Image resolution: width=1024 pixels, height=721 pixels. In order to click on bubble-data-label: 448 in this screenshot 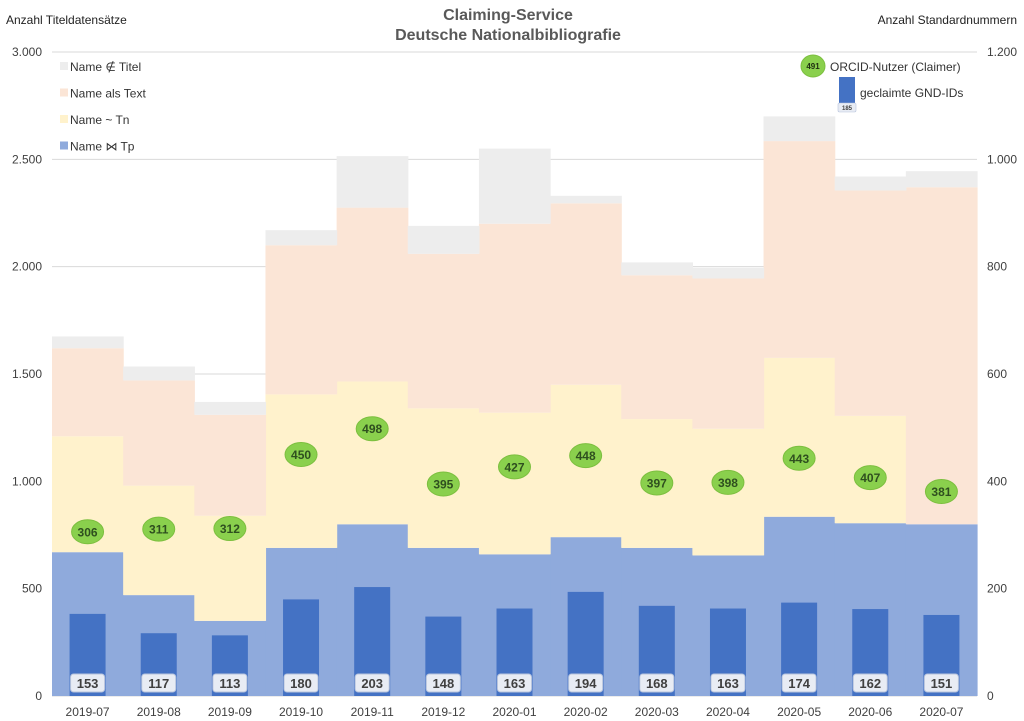, I will do `click(586, 456)`.